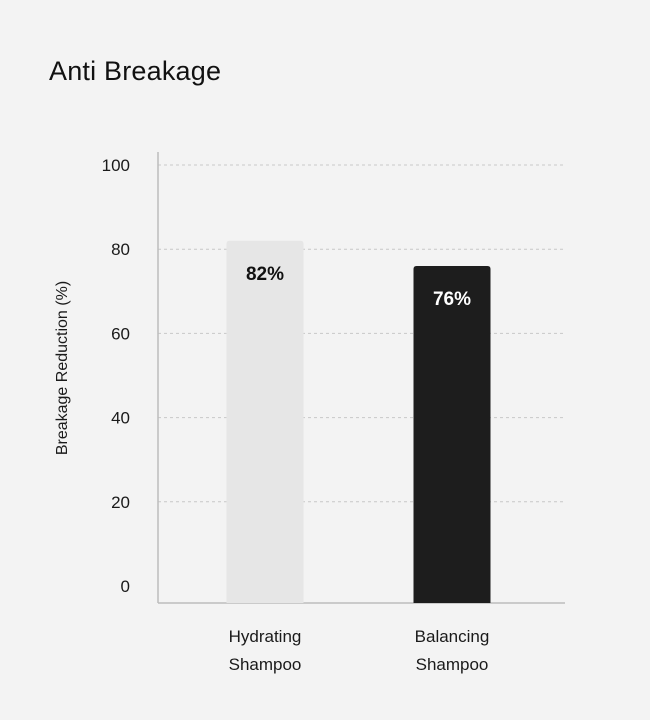 The image size is (650, 720). What do you see at coordinates (135, 71) in the screenshot?
I see `chart-title: Anti Breakage` at bounding box center [135, 71].